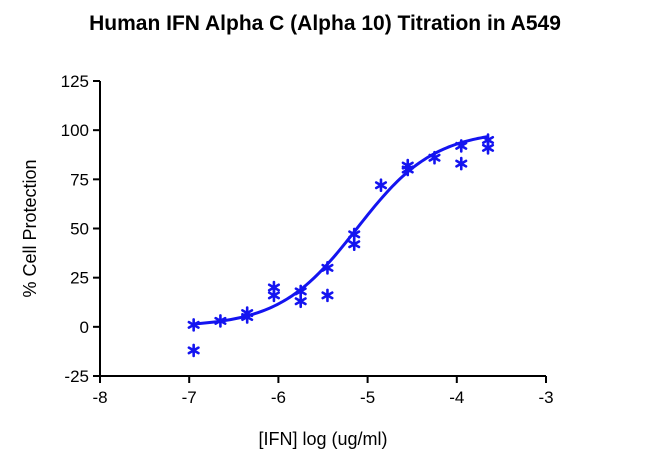 The height and width of the screenshot is (463, 650). Describe the element at coordinates (79, 229) in the screenshot. I see `y-tick-label: 50` at that location.